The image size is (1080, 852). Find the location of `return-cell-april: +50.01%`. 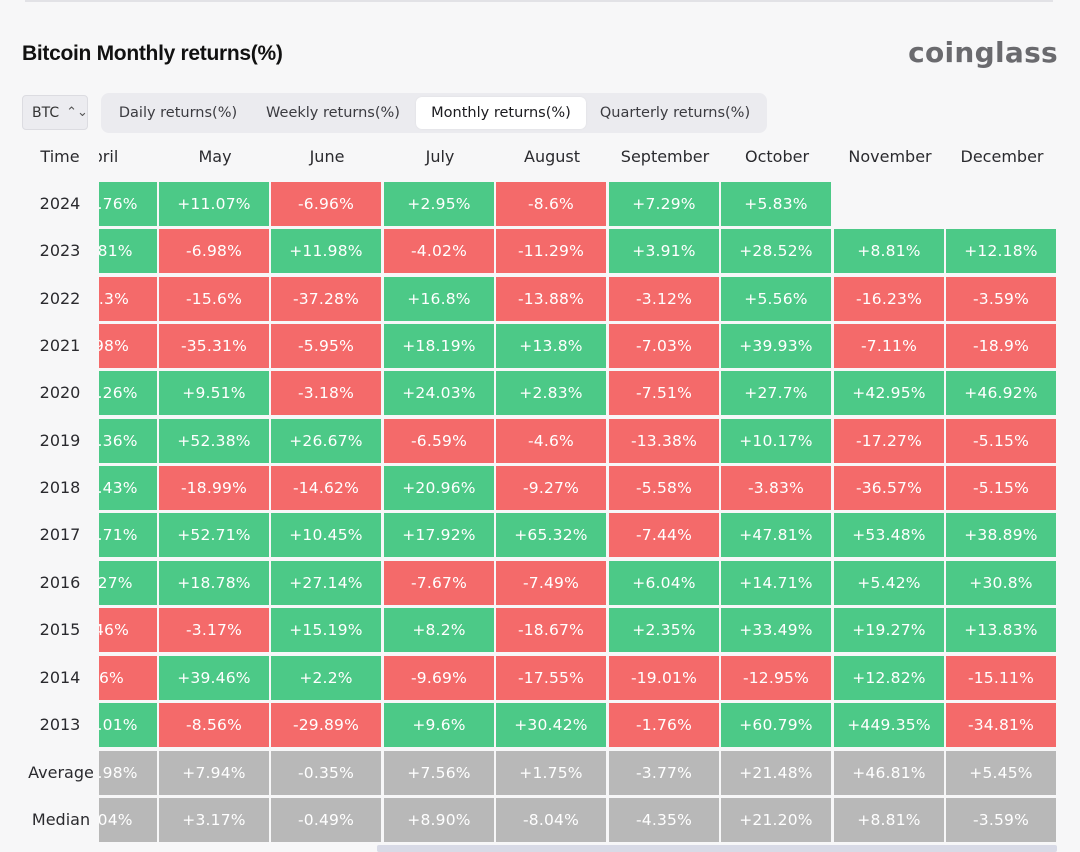

return-cell-april: +50.01% is located at coordinates (128, 725).